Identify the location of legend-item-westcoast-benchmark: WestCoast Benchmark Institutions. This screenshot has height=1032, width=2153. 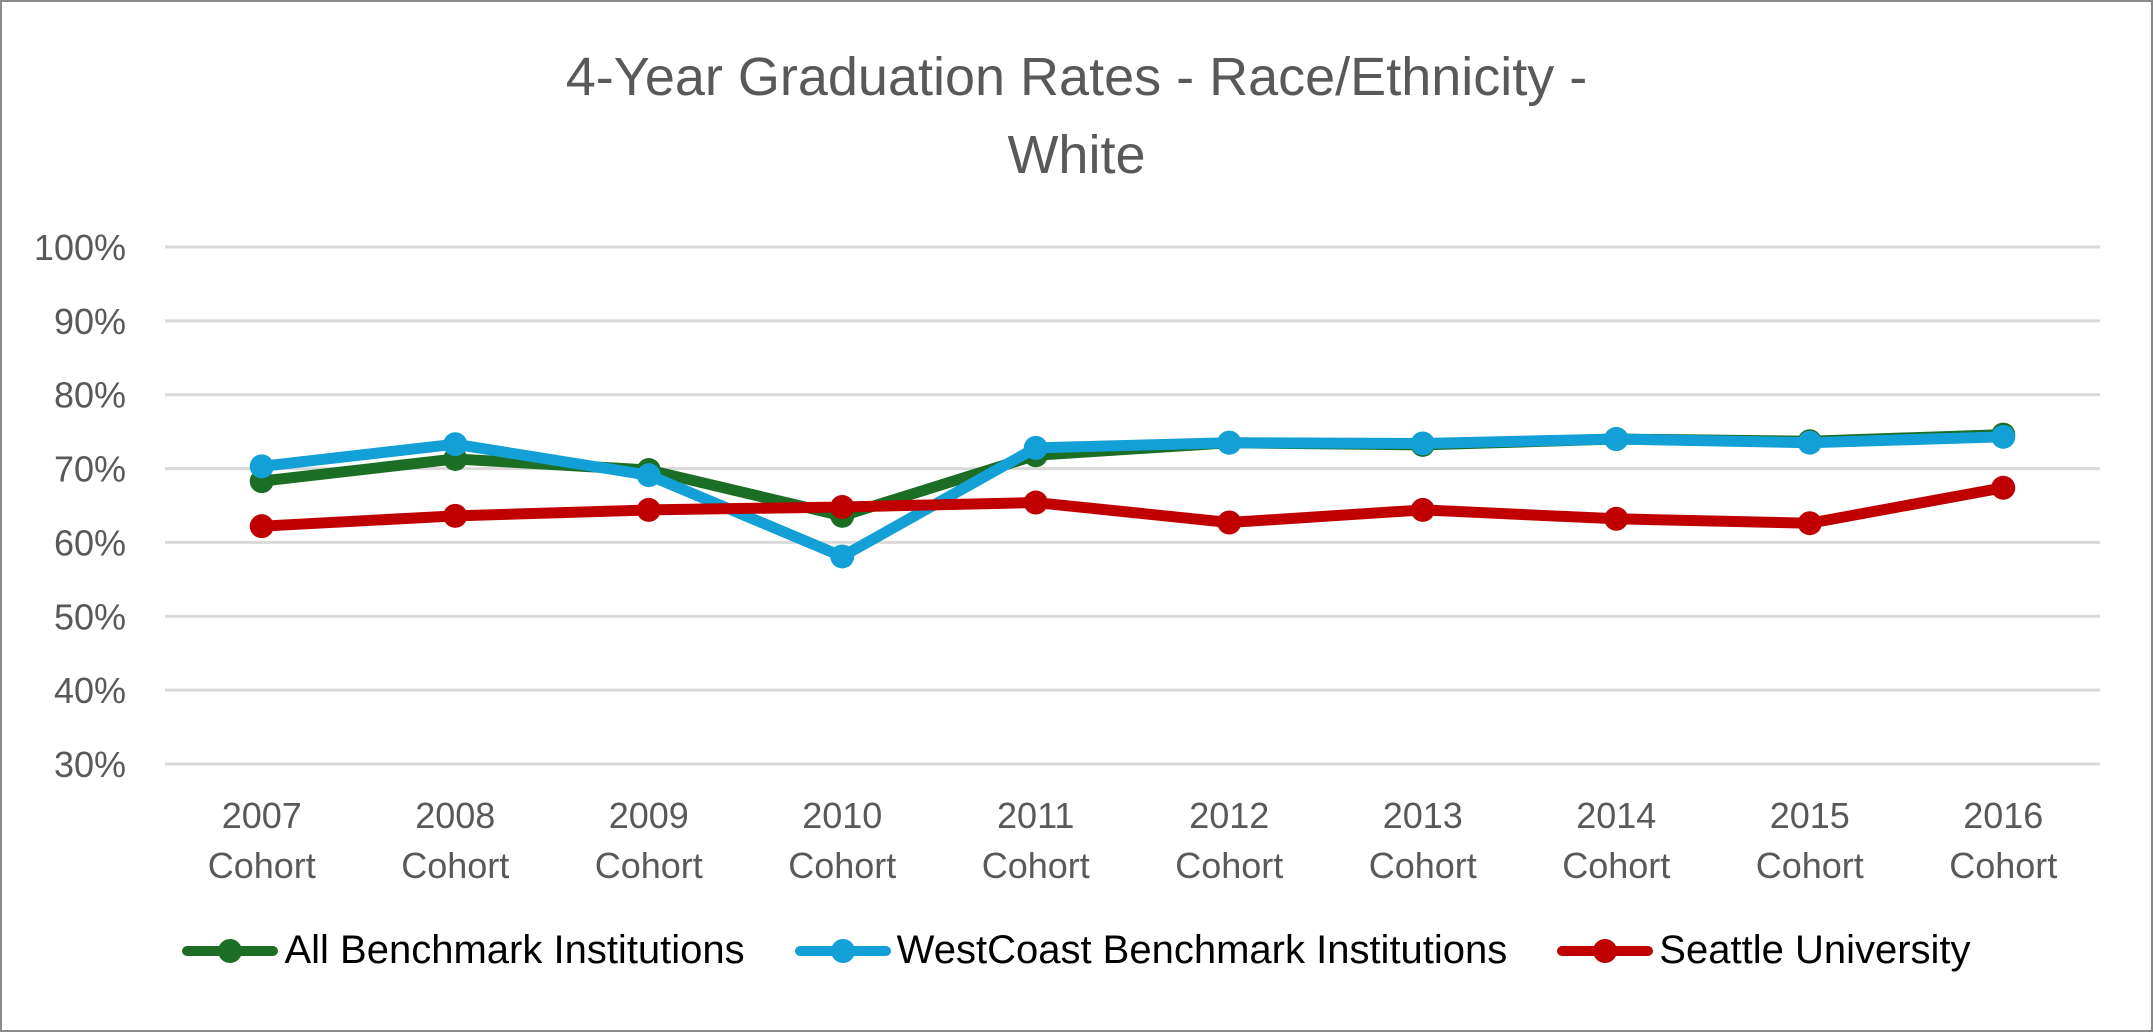
(1151, 950).